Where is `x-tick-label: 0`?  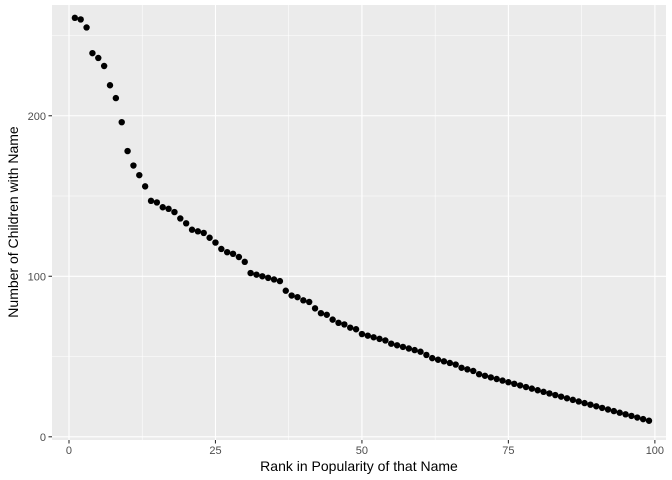 x-tick-label: 0 is located at coordinates (69, 451).